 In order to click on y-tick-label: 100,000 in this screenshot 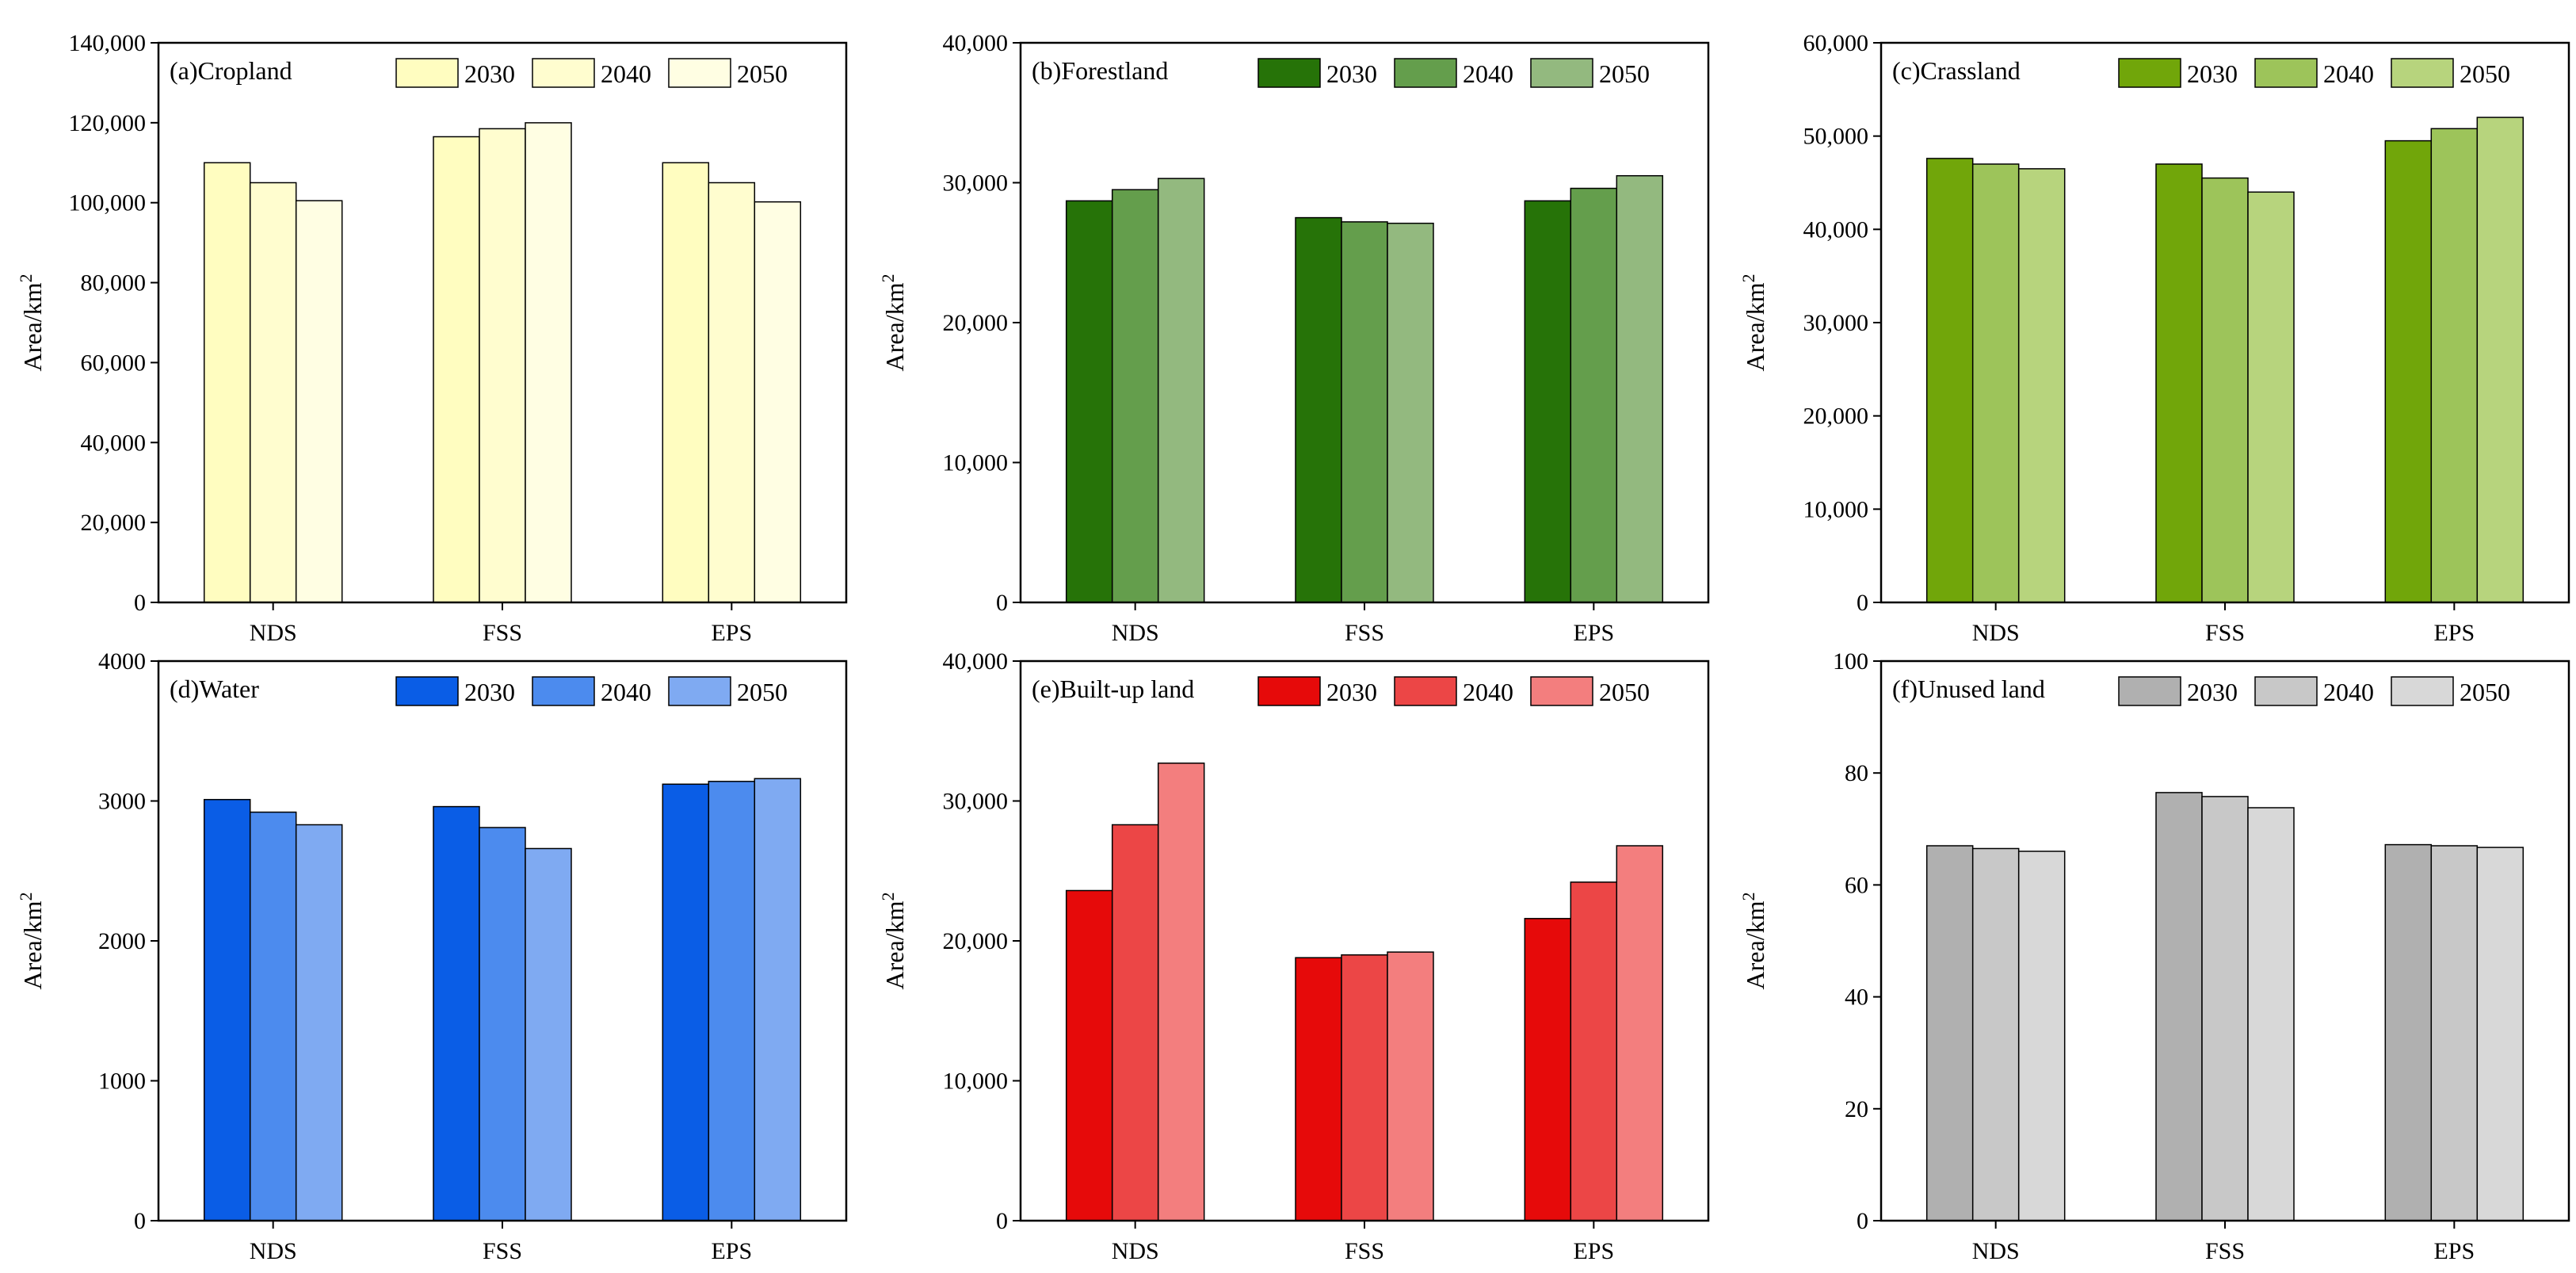, I will do `click(108, 203)`.